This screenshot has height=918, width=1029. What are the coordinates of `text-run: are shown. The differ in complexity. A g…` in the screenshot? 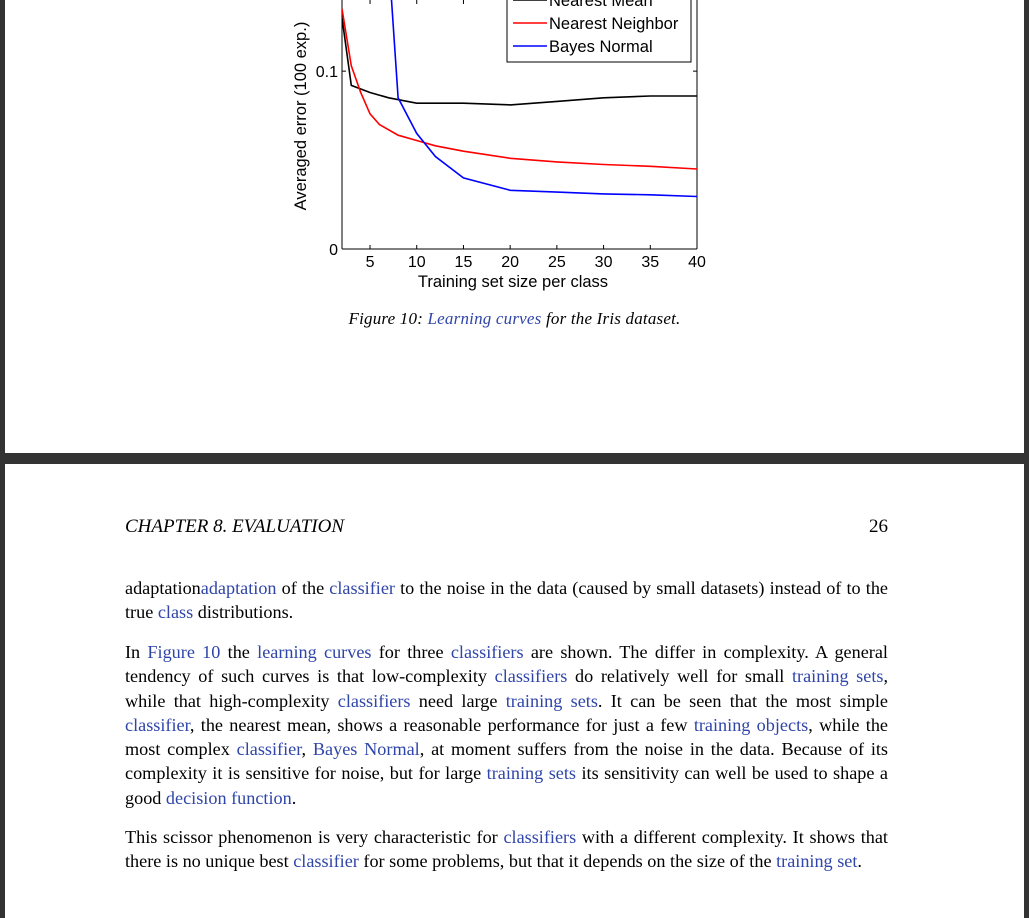 It's located at (506, 664).